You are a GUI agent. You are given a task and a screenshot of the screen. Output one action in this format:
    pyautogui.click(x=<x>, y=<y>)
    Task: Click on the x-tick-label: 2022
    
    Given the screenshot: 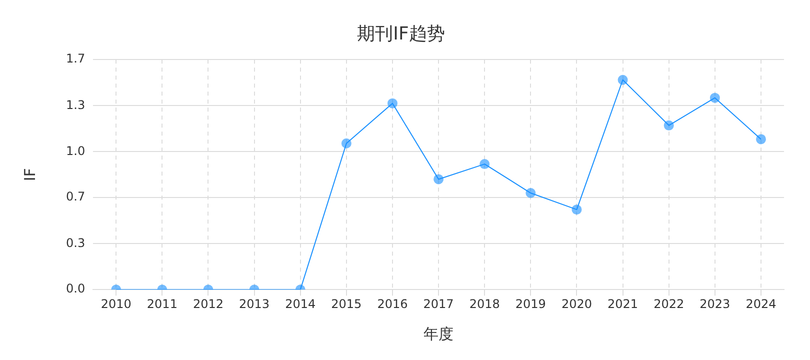 What is the action you would take?
    pyautogui.click(x=669, y=303)
    